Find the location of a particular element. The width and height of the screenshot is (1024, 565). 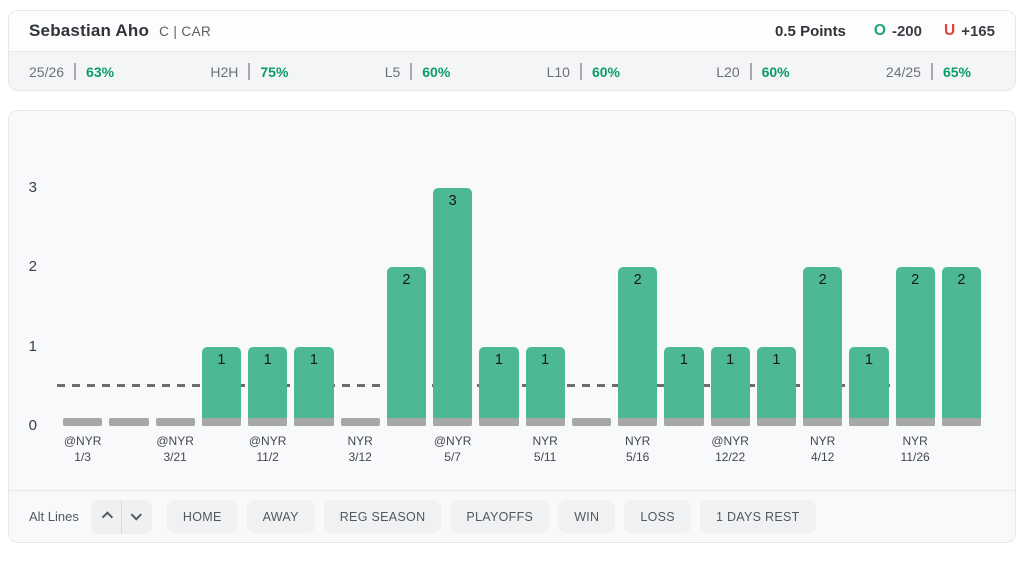

x-label-date: 5/16 is located at coordinates (637, 457).